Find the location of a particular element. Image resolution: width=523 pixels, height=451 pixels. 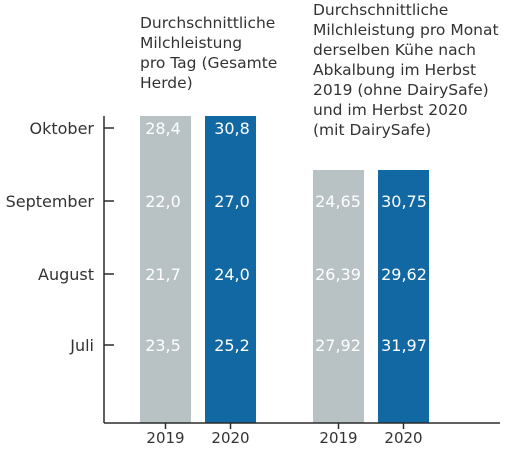

data-label: 27,92 is located at coordinates (338, 345).